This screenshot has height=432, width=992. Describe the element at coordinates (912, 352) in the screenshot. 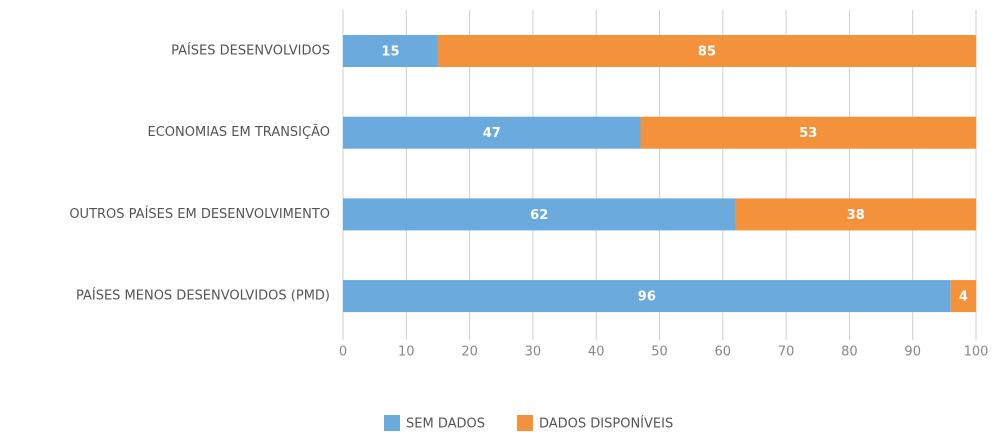

I see `x-tick-label: 90` at that location.